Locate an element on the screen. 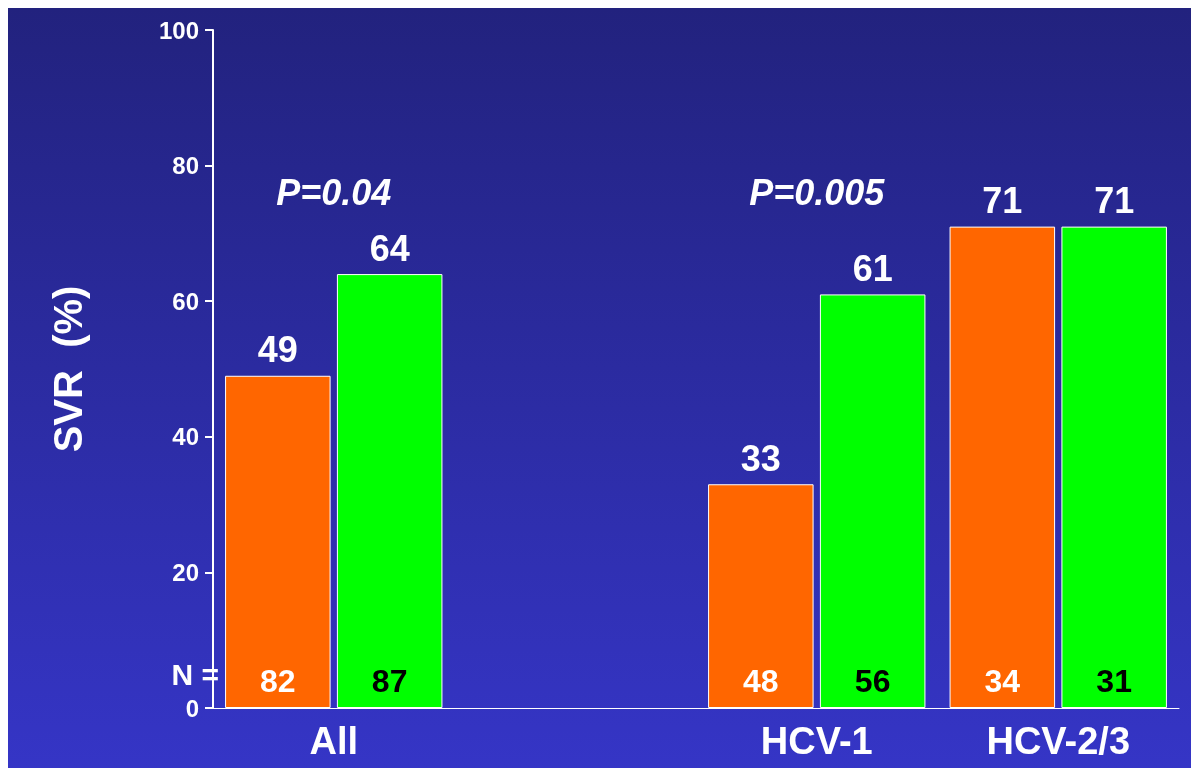  annotation: 48 is located at coordinates (761, 680).